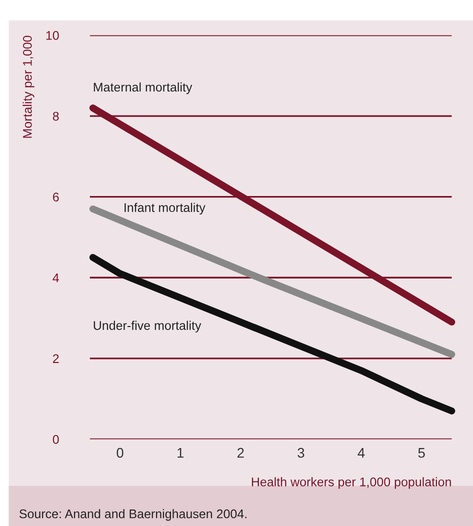 The height and width of the screenshot is (526, 473). Describe the element at coordinates (143, 88) in the screenshot. I see `series-label: Maternal mortality` at that location.